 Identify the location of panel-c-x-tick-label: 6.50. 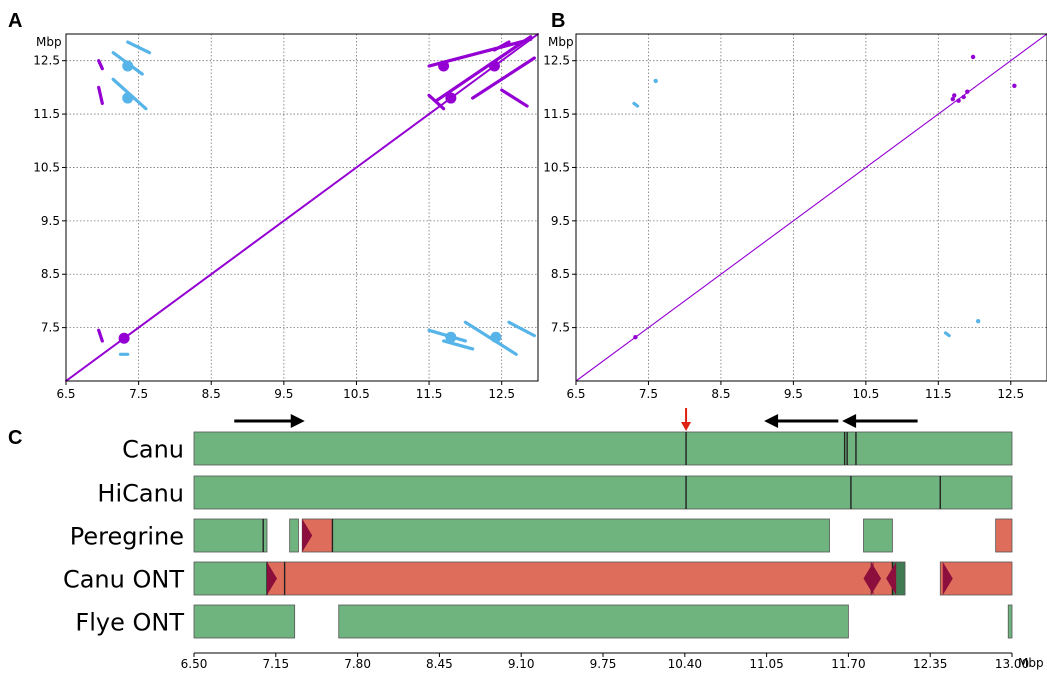
(194, 664).